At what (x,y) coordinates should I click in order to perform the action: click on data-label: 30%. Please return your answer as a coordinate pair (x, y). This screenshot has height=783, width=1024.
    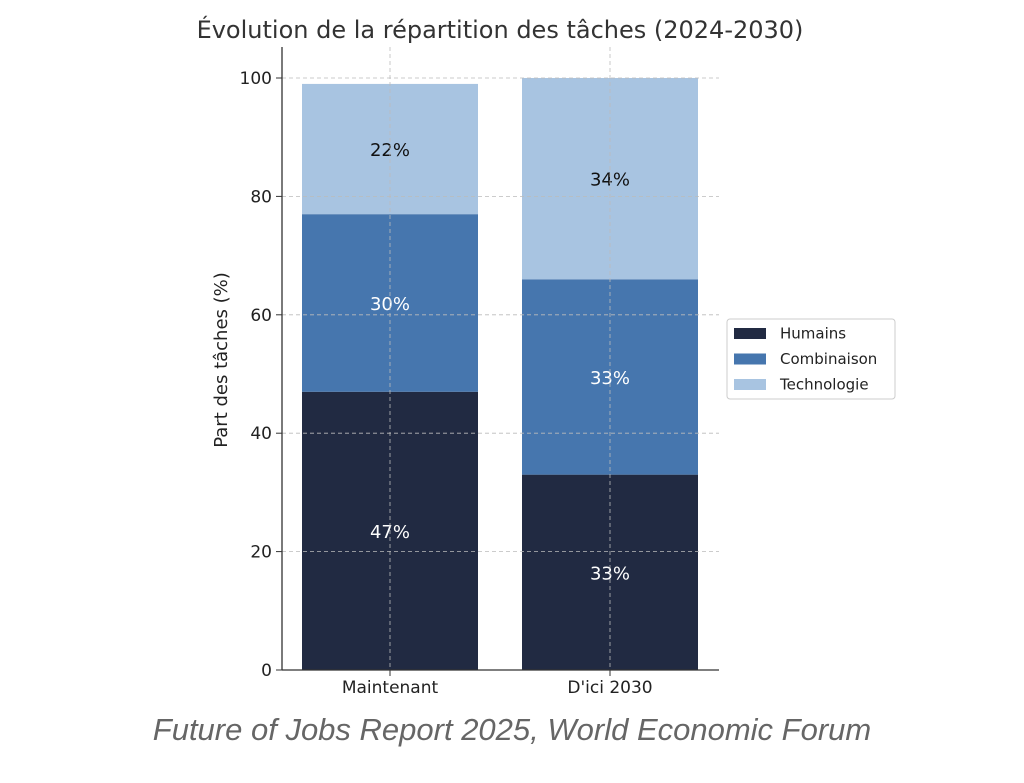
    Looking at the image, I should click on (390, 304).